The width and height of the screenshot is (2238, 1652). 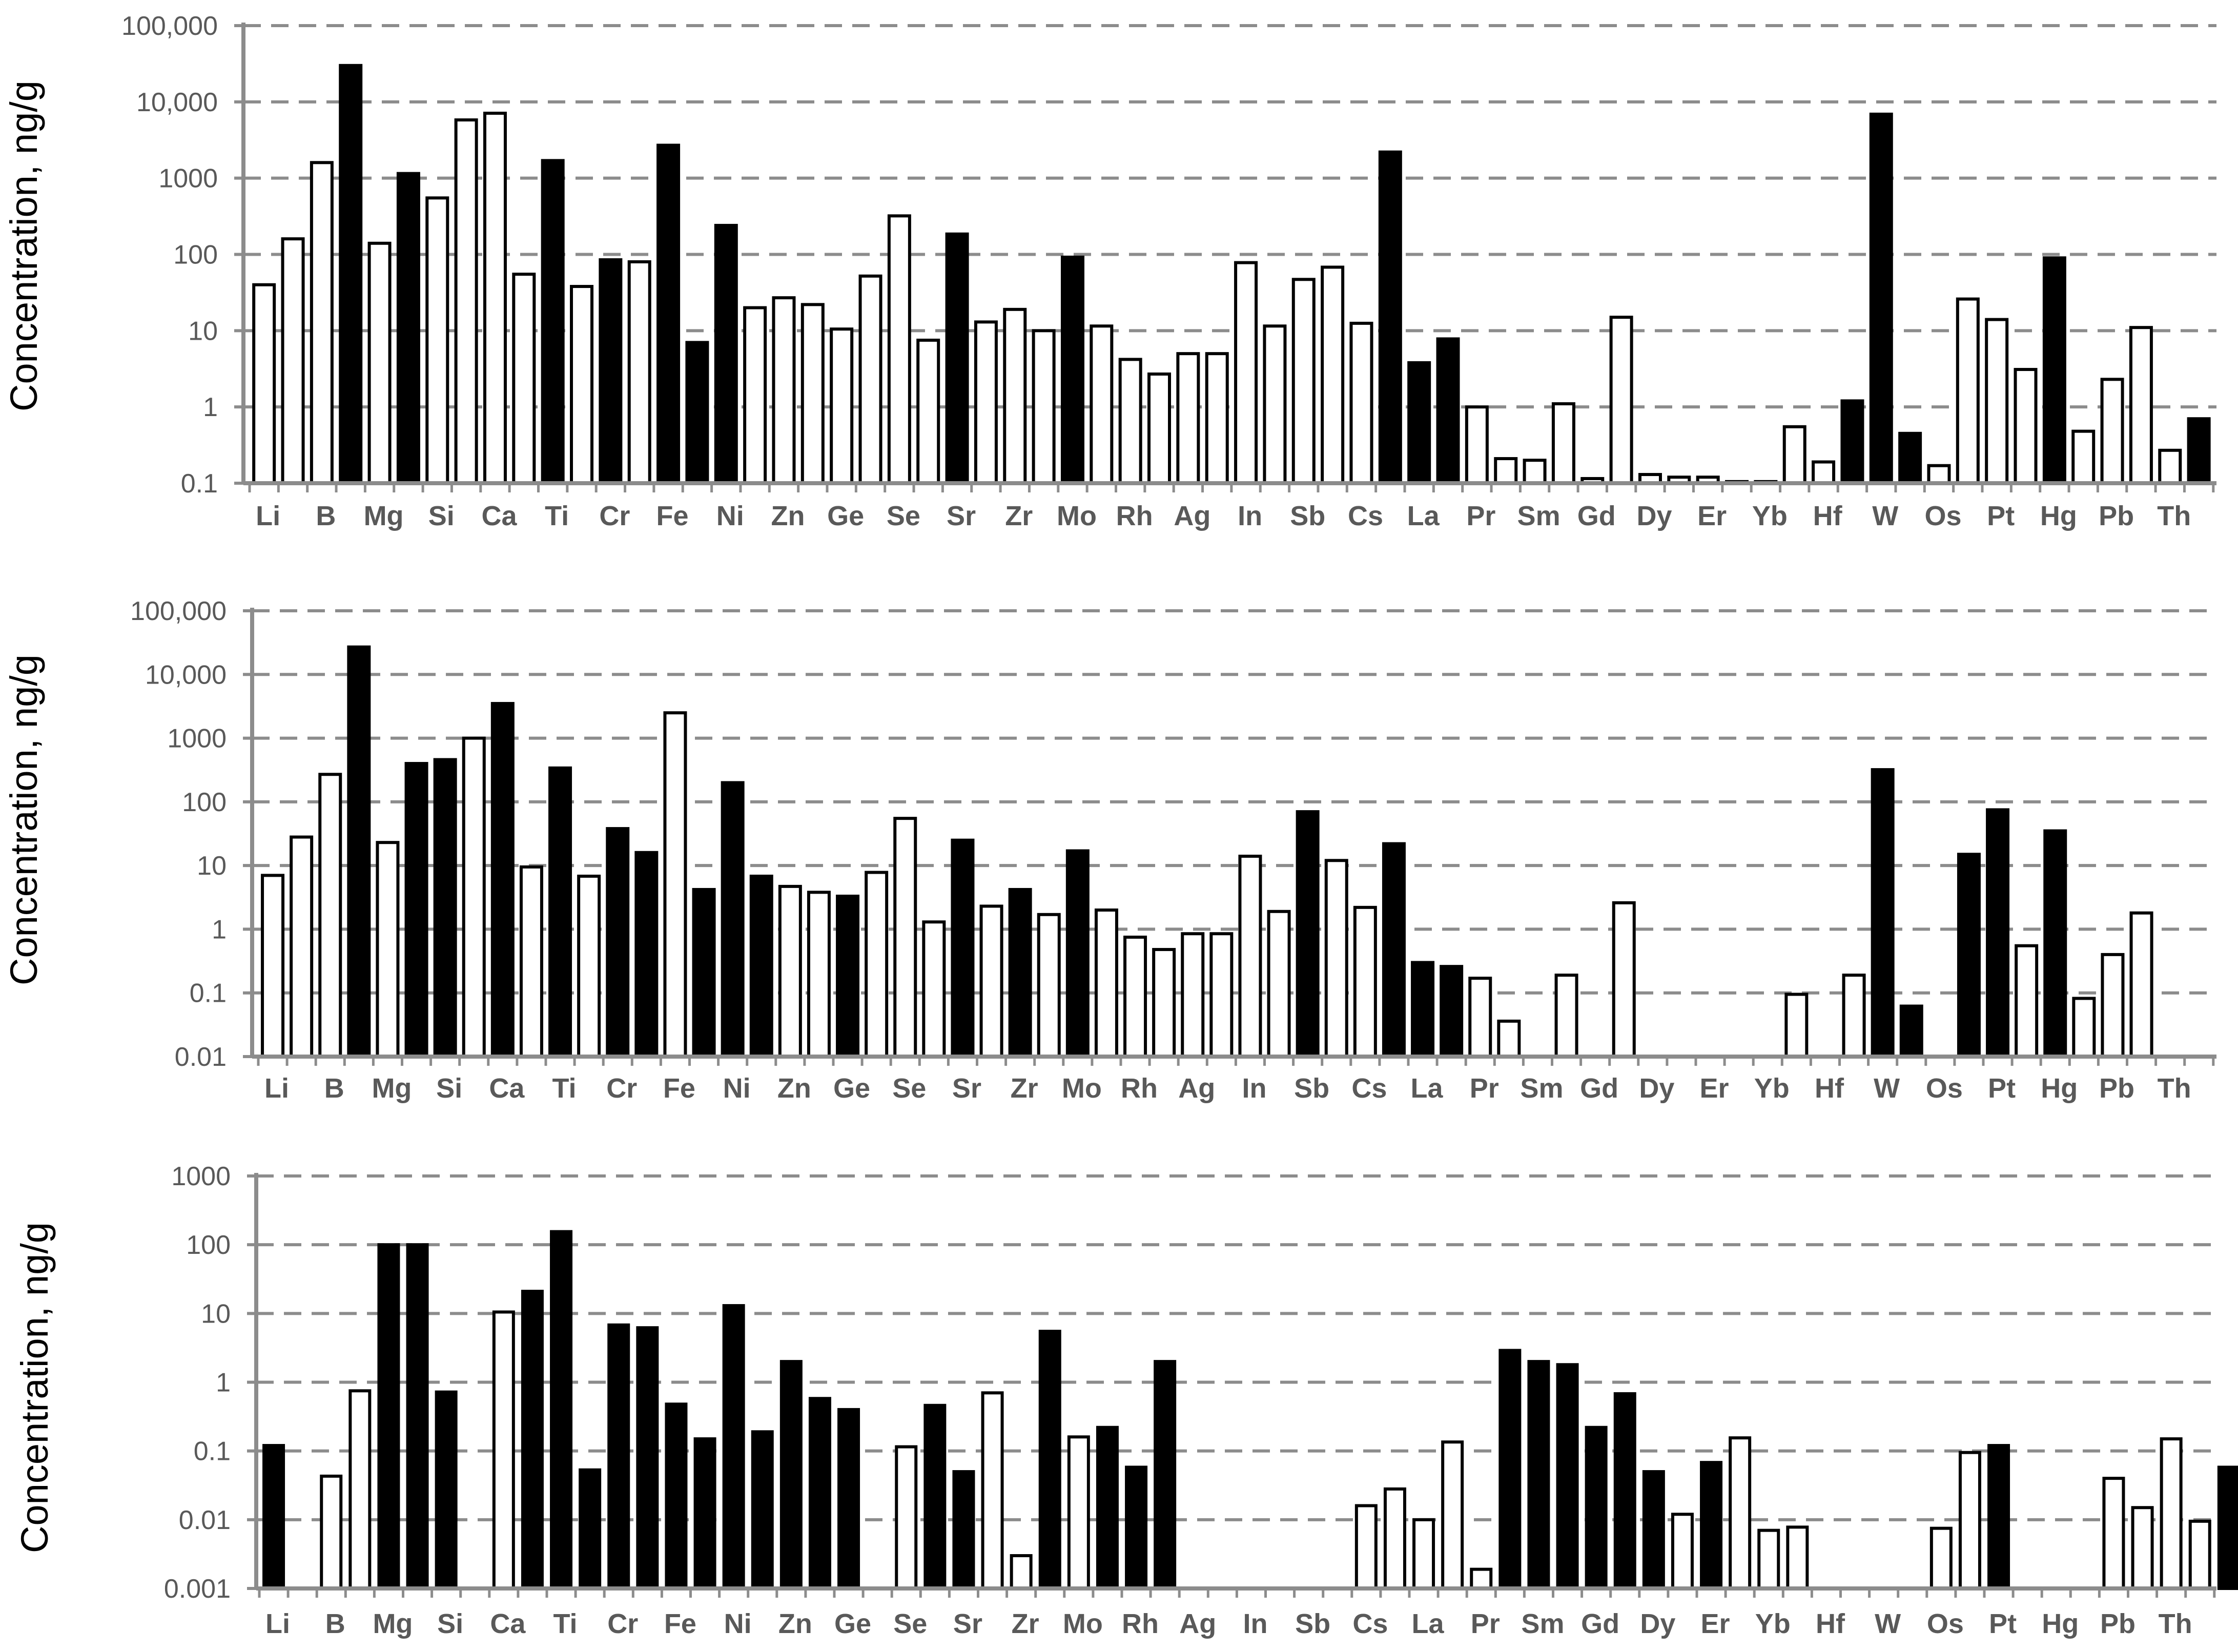 I want to click on x-tick-label: Pt, so click(x=2002, y=1088).